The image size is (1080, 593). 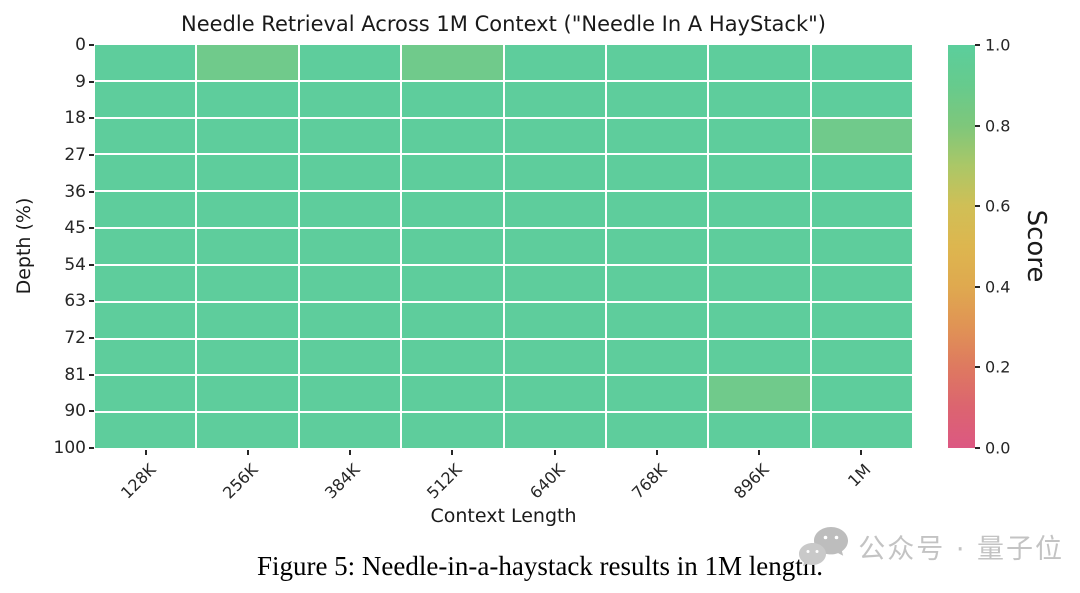 I want to click on y-tick-label: 36, so click(x=75, y=191).